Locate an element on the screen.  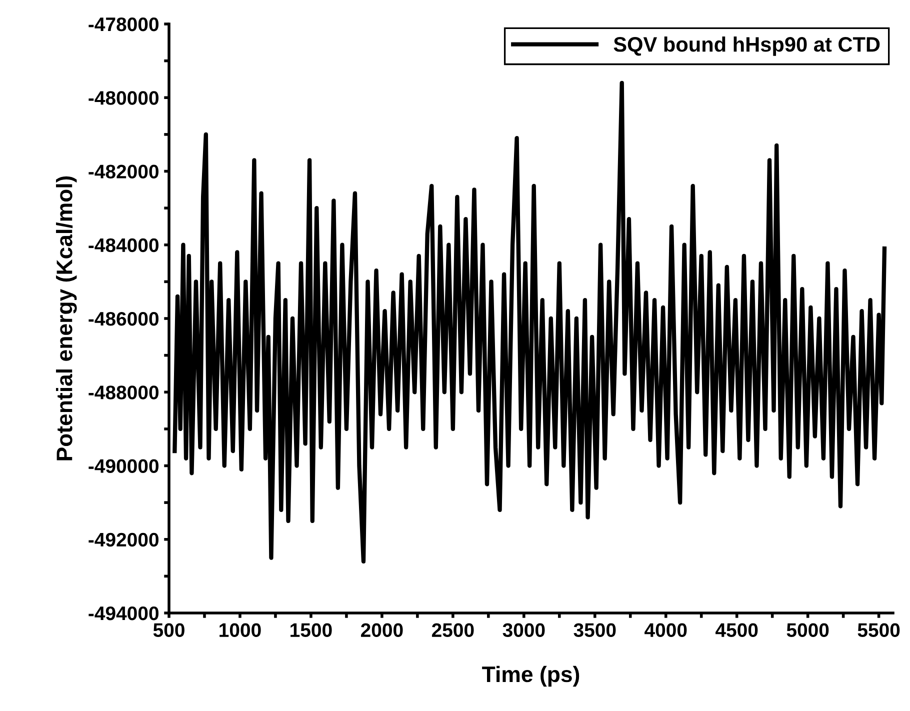
x-tick-label: 4500 is located at coordinates (737, 630).